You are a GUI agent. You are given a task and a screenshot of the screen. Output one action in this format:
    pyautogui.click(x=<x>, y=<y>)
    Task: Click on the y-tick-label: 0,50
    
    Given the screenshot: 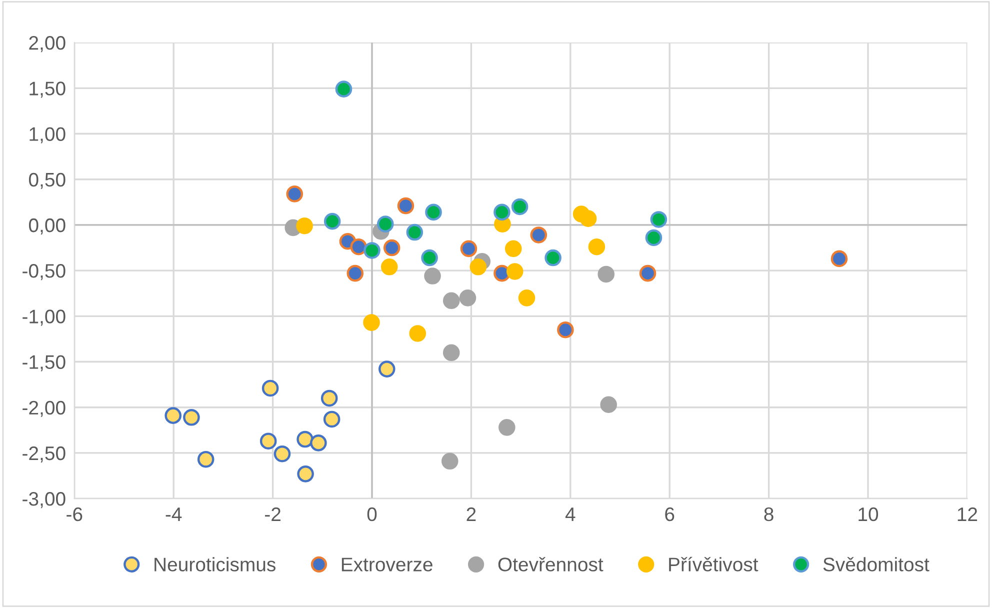 What is the action you would take?
    pyautogui.click(x=47, y=180)
    